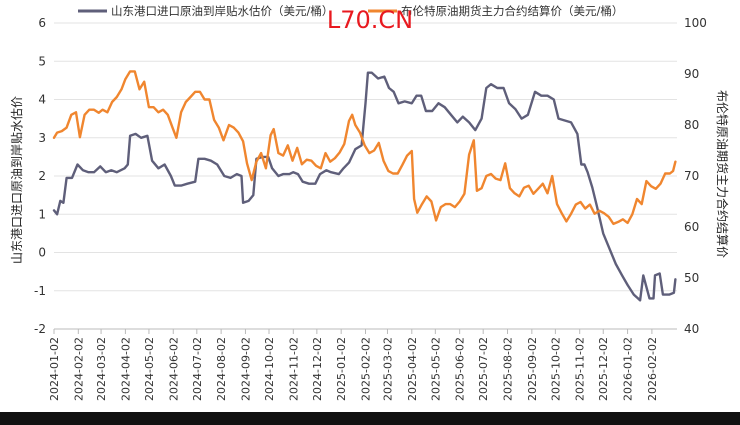  I want to click on legend-label-discount: 山东港口进口原油到岸贴水估价（美元/桶）, so click(222, 11).